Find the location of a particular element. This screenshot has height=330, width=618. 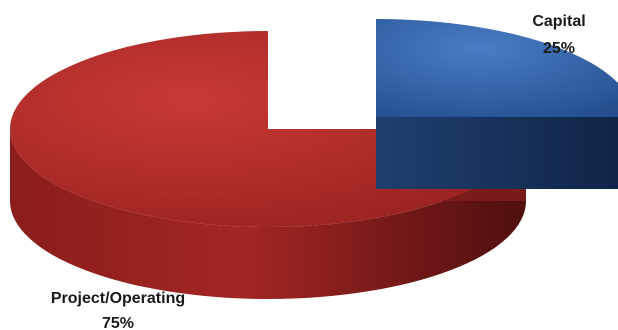

capital-label: Capital is located at coordinates (558, 21).